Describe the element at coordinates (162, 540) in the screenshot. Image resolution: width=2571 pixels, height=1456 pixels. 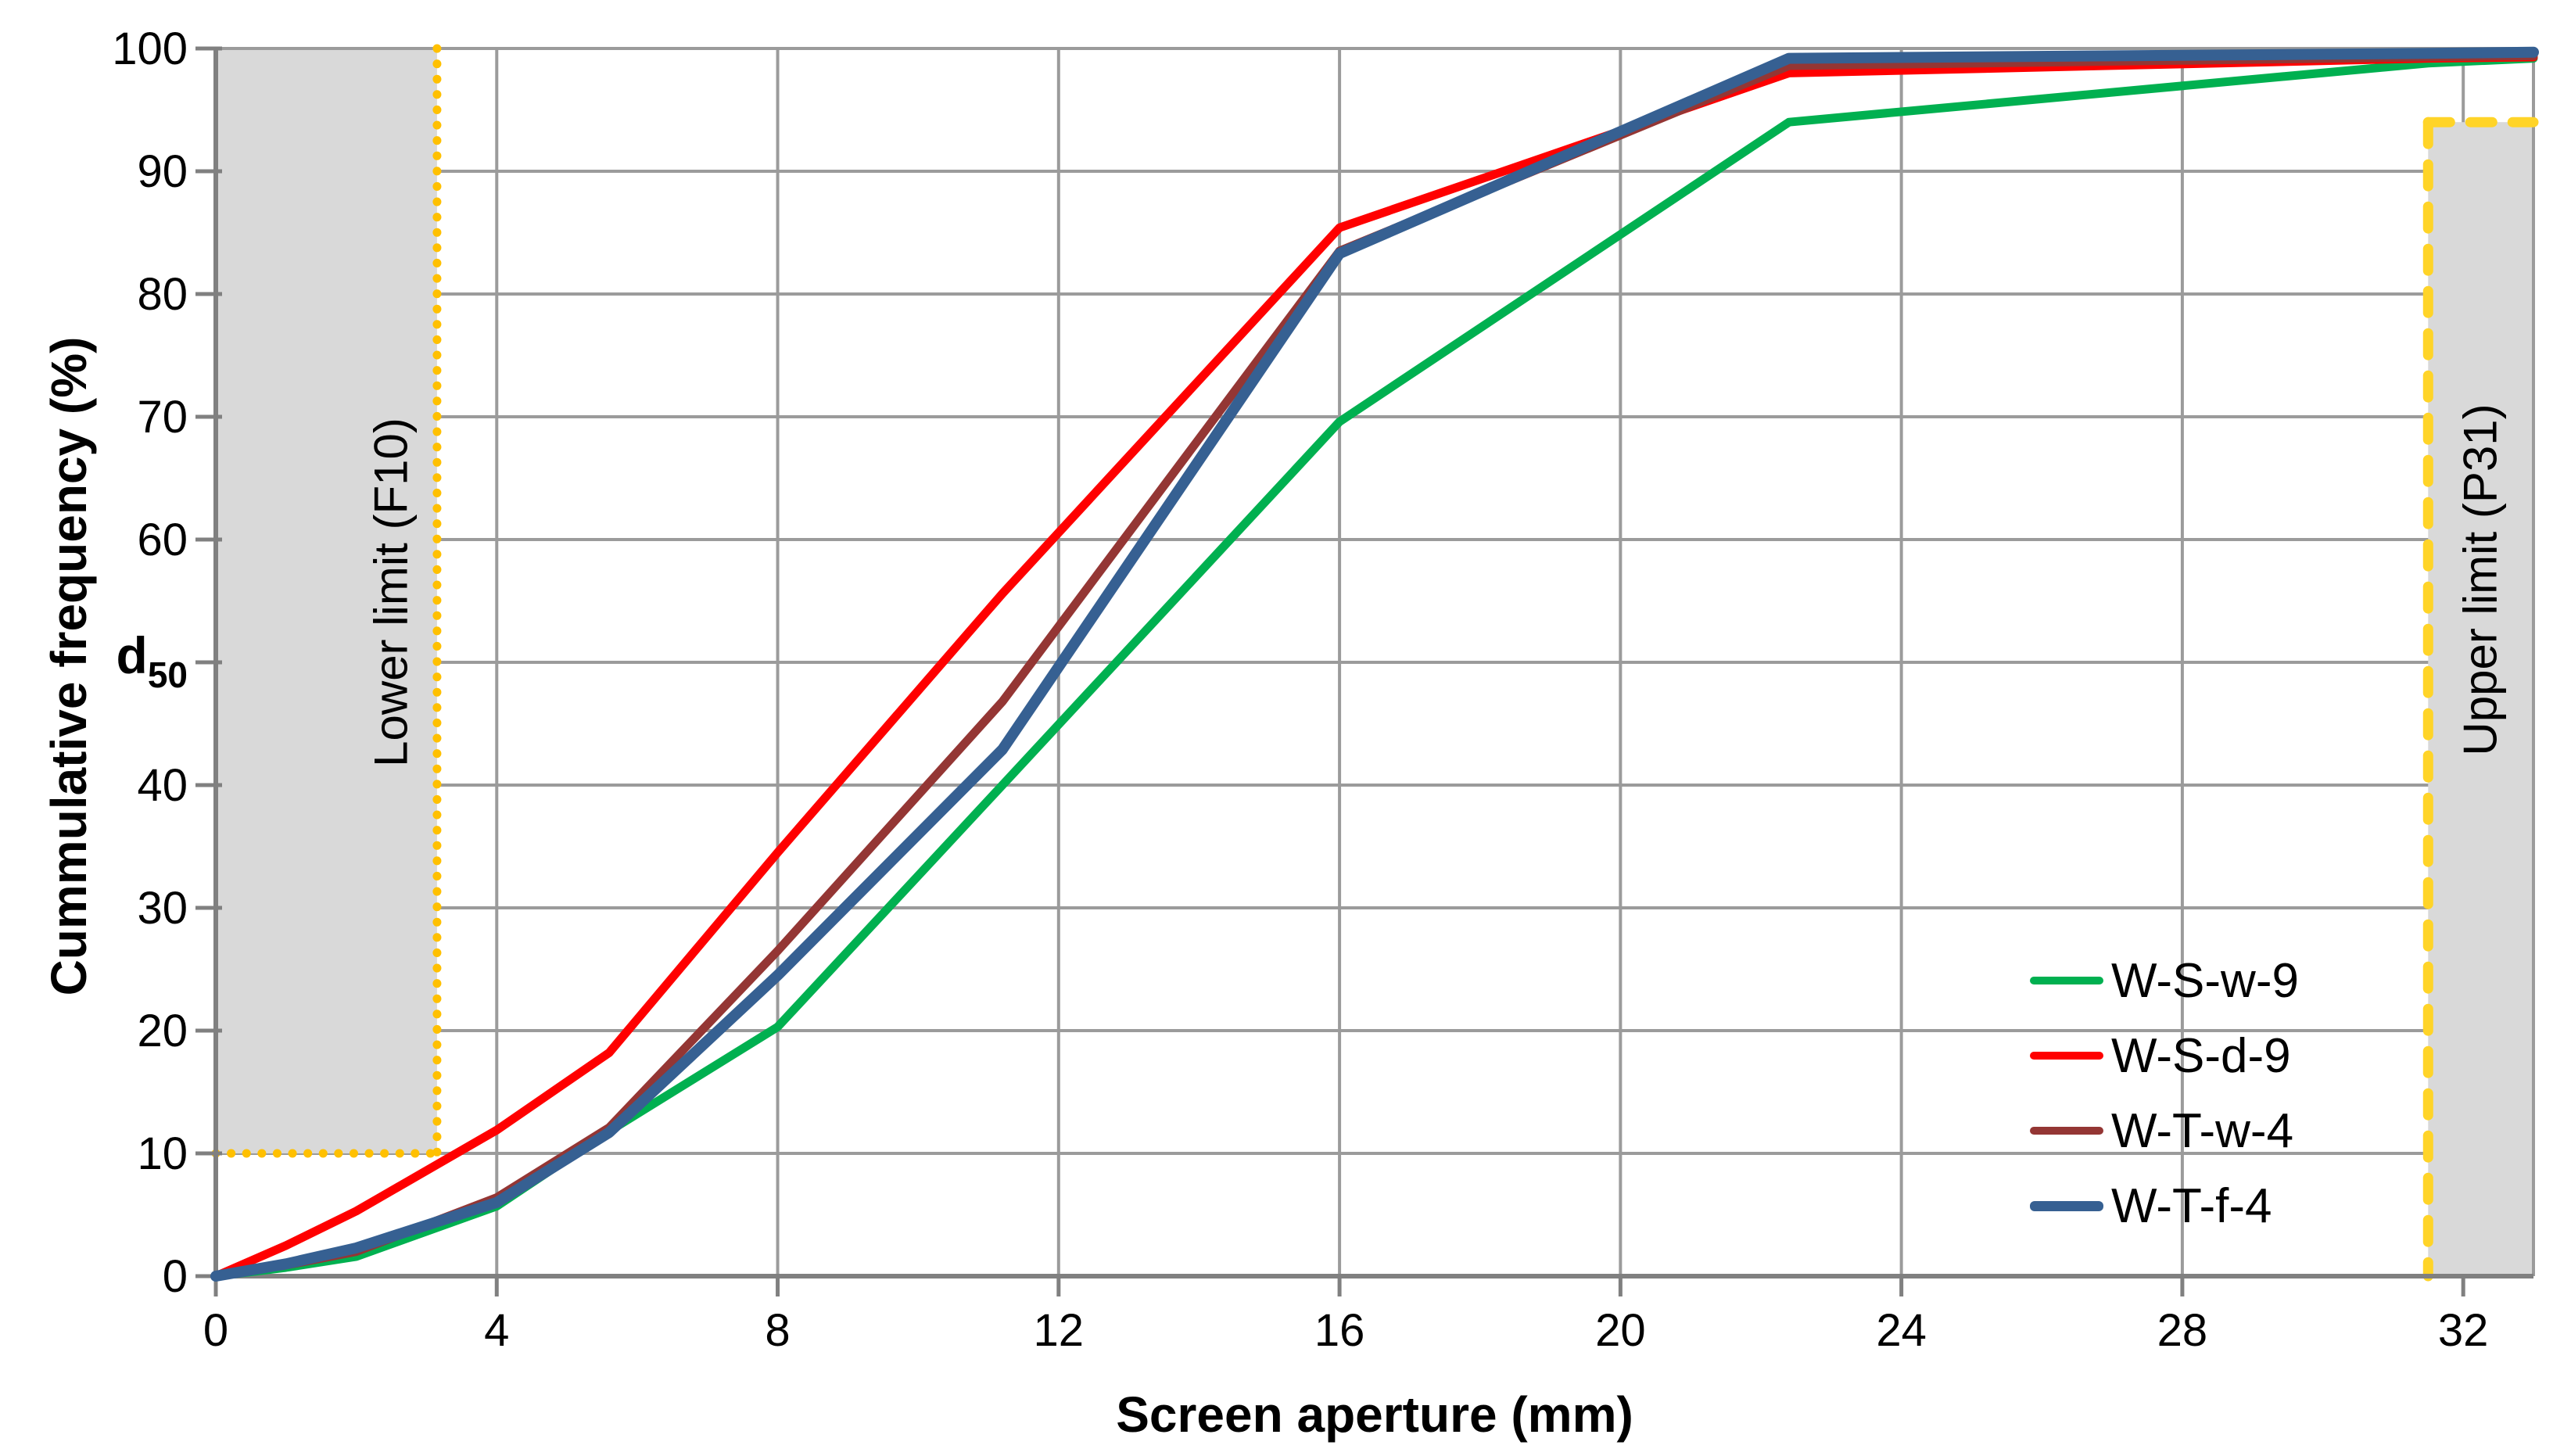
I see `y-tick-label: 60` at that location.